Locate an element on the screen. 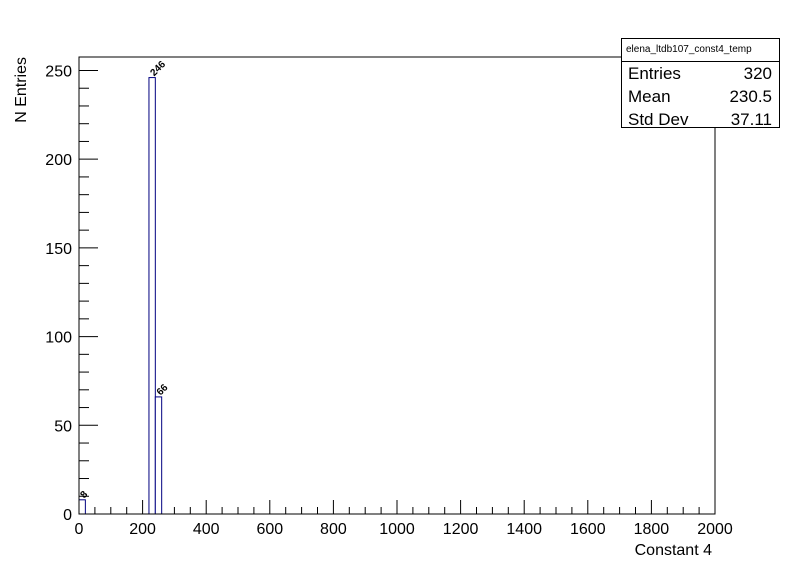  x-tick-label: 0 is located at coordinates (79, 529).